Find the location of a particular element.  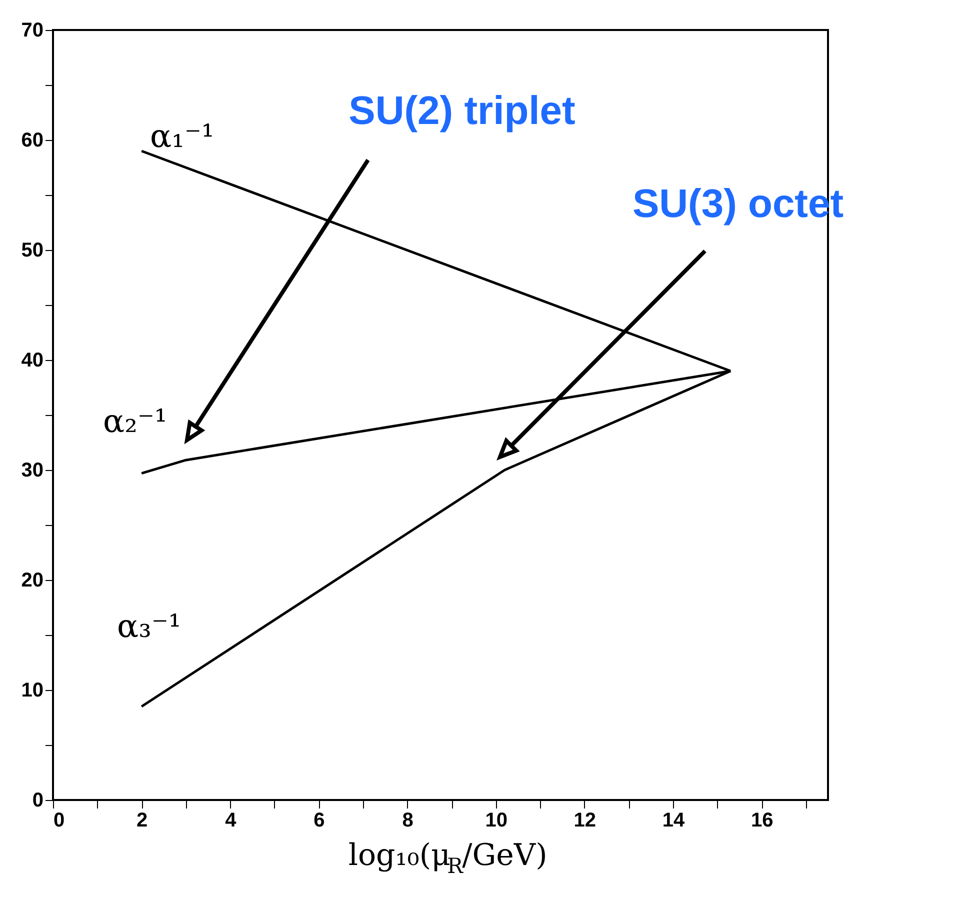

y-tick-label: 70 is located at coordinates (32, 31).